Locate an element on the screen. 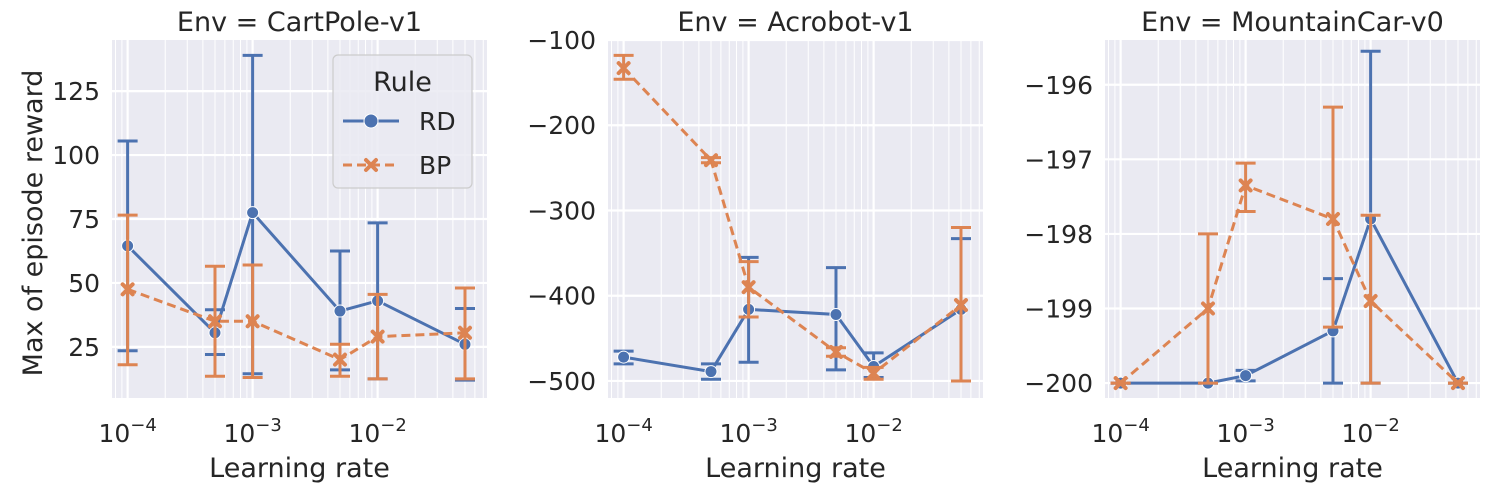 Image resolution: width=1489 pixels, height=491 pixels. y-tick-label: −196 is located at coordinates (1058, 85).